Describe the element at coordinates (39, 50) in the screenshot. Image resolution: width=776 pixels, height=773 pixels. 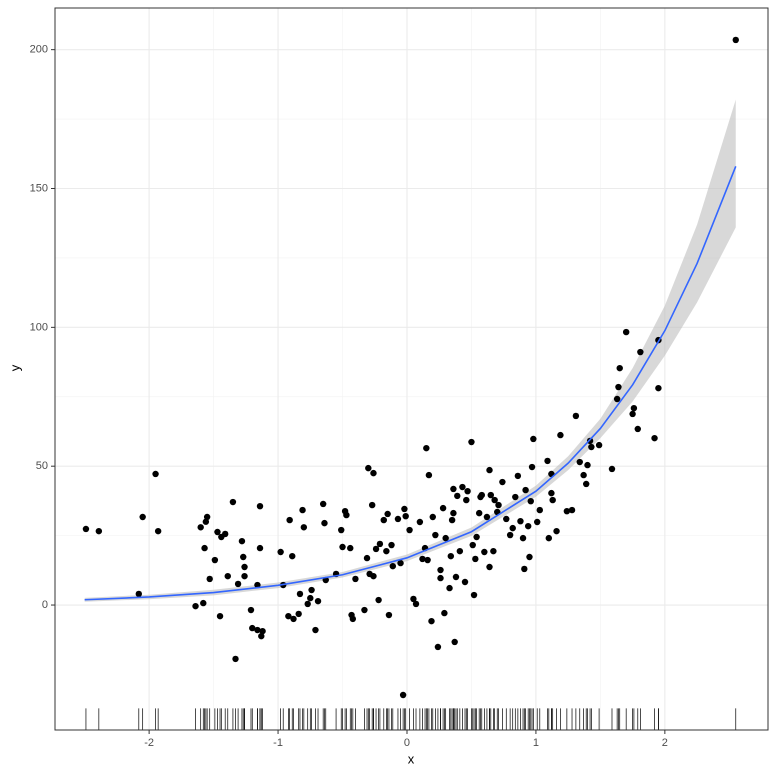
I see `y-tick-label: 200` at that location.